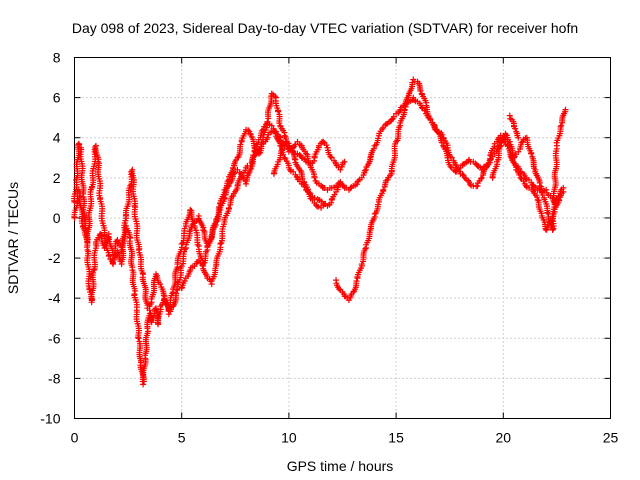 The image size is (640, 480). What do you see at coordinates (182, 438) in the screenshot?
I see `x-tick-label: 5` at bounding box center [182, 438].